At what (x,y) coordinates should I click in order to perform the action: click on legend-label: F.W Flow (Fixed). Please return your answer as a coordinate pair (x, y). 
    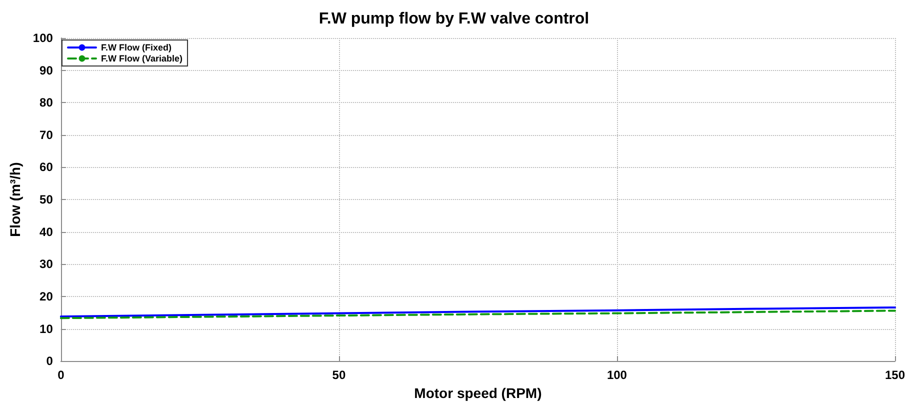
    Looking at the image, I should click on (136, 47).